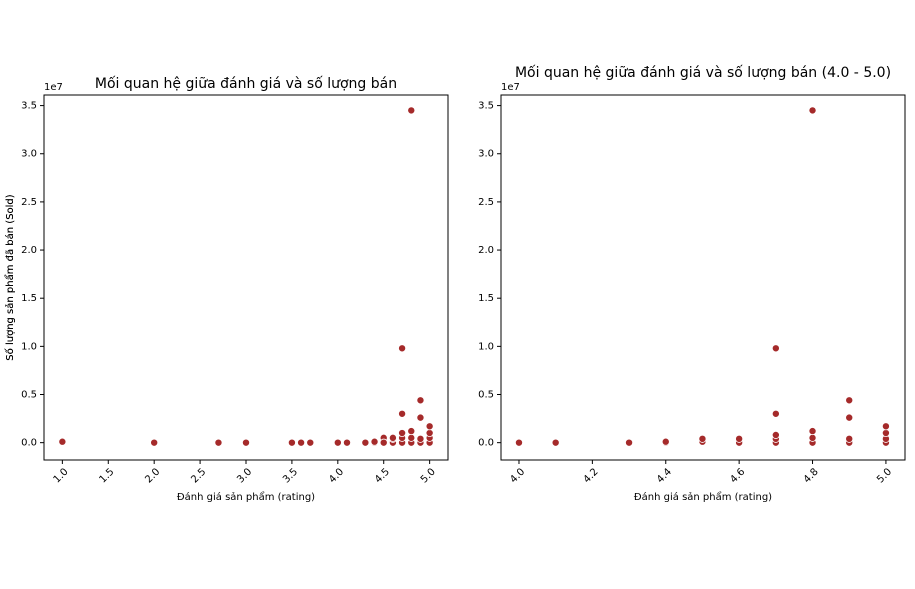  I want to click on x-tick-label: 1.5, so click(106, 475).